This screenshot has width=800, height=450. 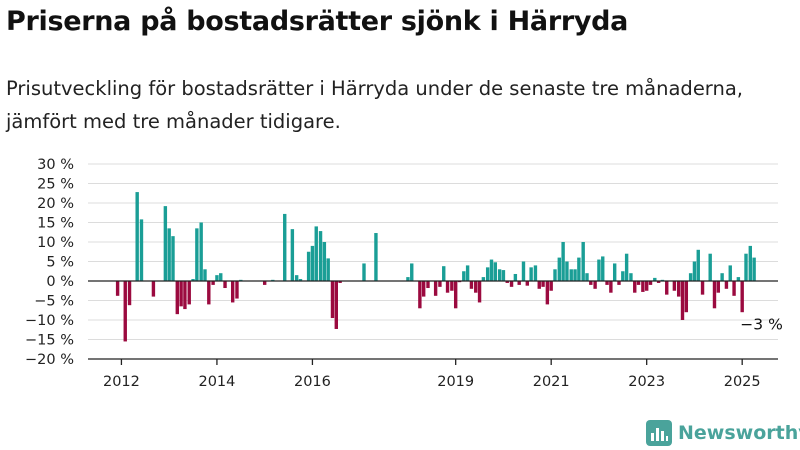 I want to click on y-tick-label: 10 %, so click(x=55, y=243).